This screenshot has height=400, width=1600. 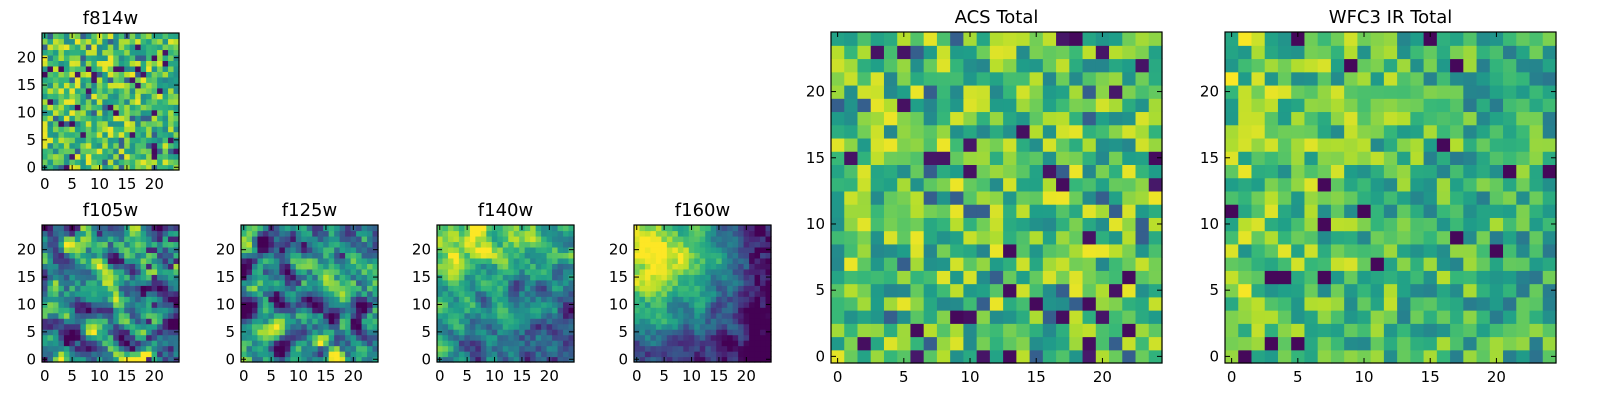 I want to click on y-tick-label: 10, so click(x=26, y=112).